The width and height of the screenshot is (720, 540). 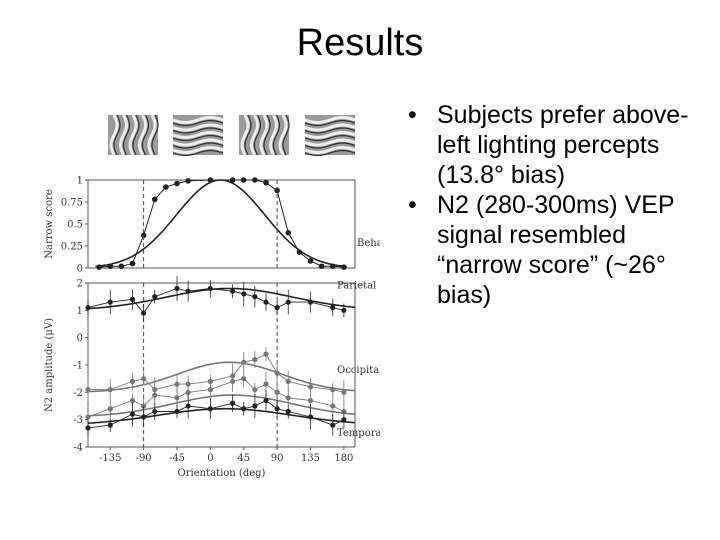 What do you see at coordinates (80, 338) in the screenshot?
I see `y-tick-label: 0` at bounding box center [80, 338].